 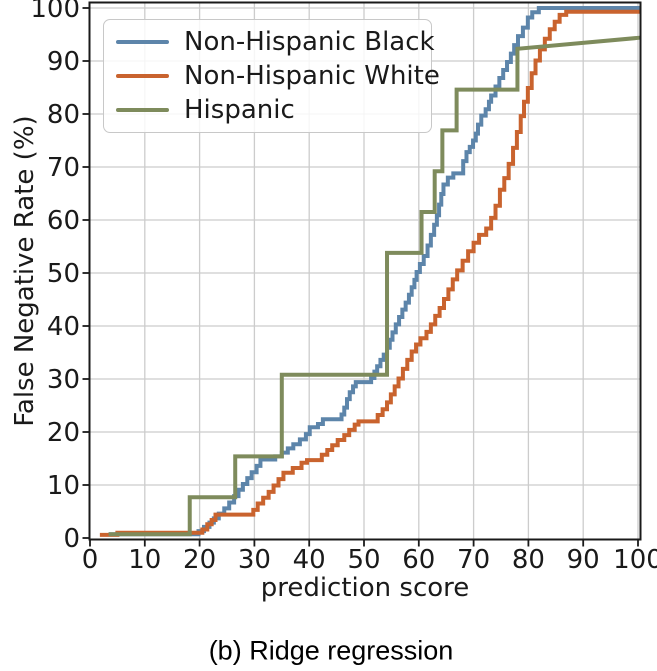 What do you see at coordinates (144, 560) in the screenshot?
I see `x-tick-label: 10` at bounding box center [144, 560].